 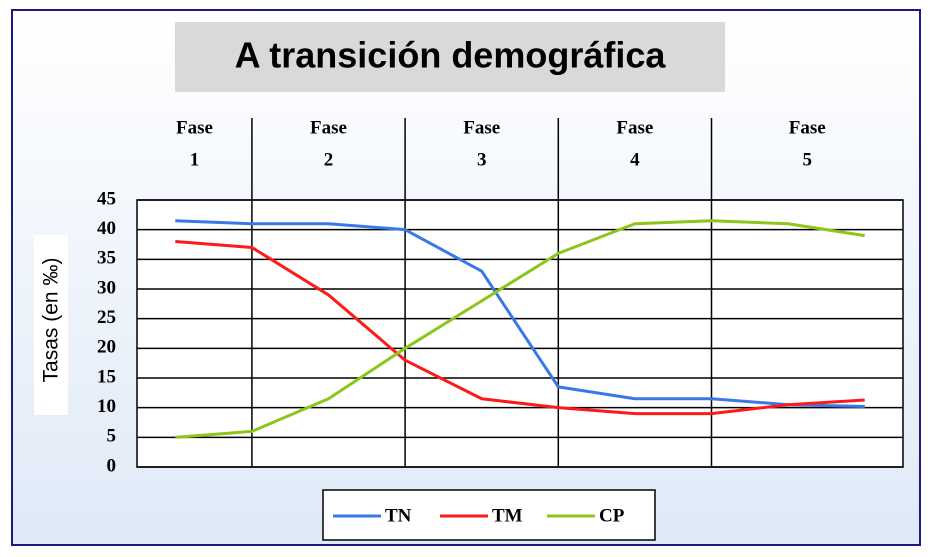 What do you see at coordinates (808, 159) in the screenshot?
I see `phase-number: 5` at bounding box center [808, 159].